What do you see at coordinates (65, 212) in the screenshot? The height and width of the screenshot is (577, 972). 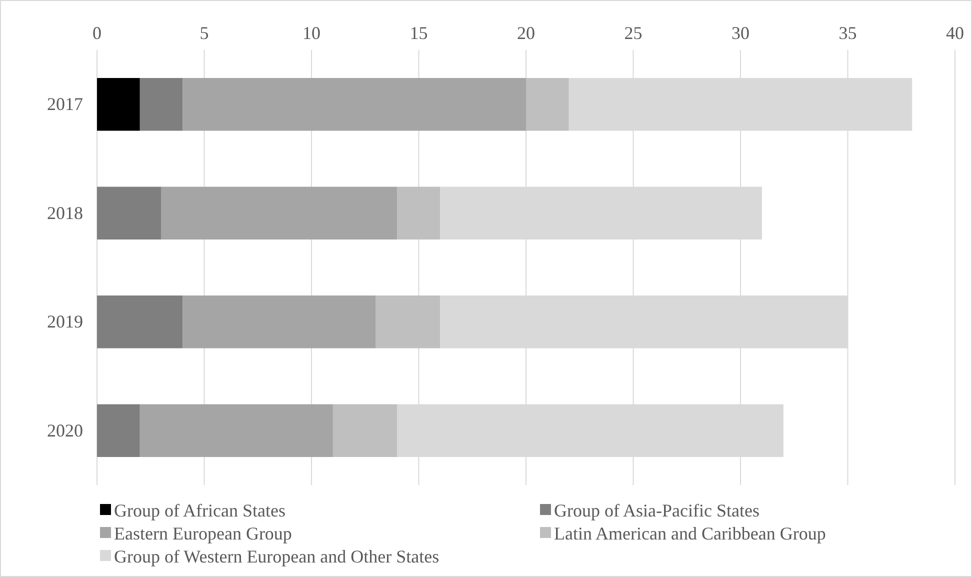 I see `y-tick-label: 2018` at bounding box center [65, 212].